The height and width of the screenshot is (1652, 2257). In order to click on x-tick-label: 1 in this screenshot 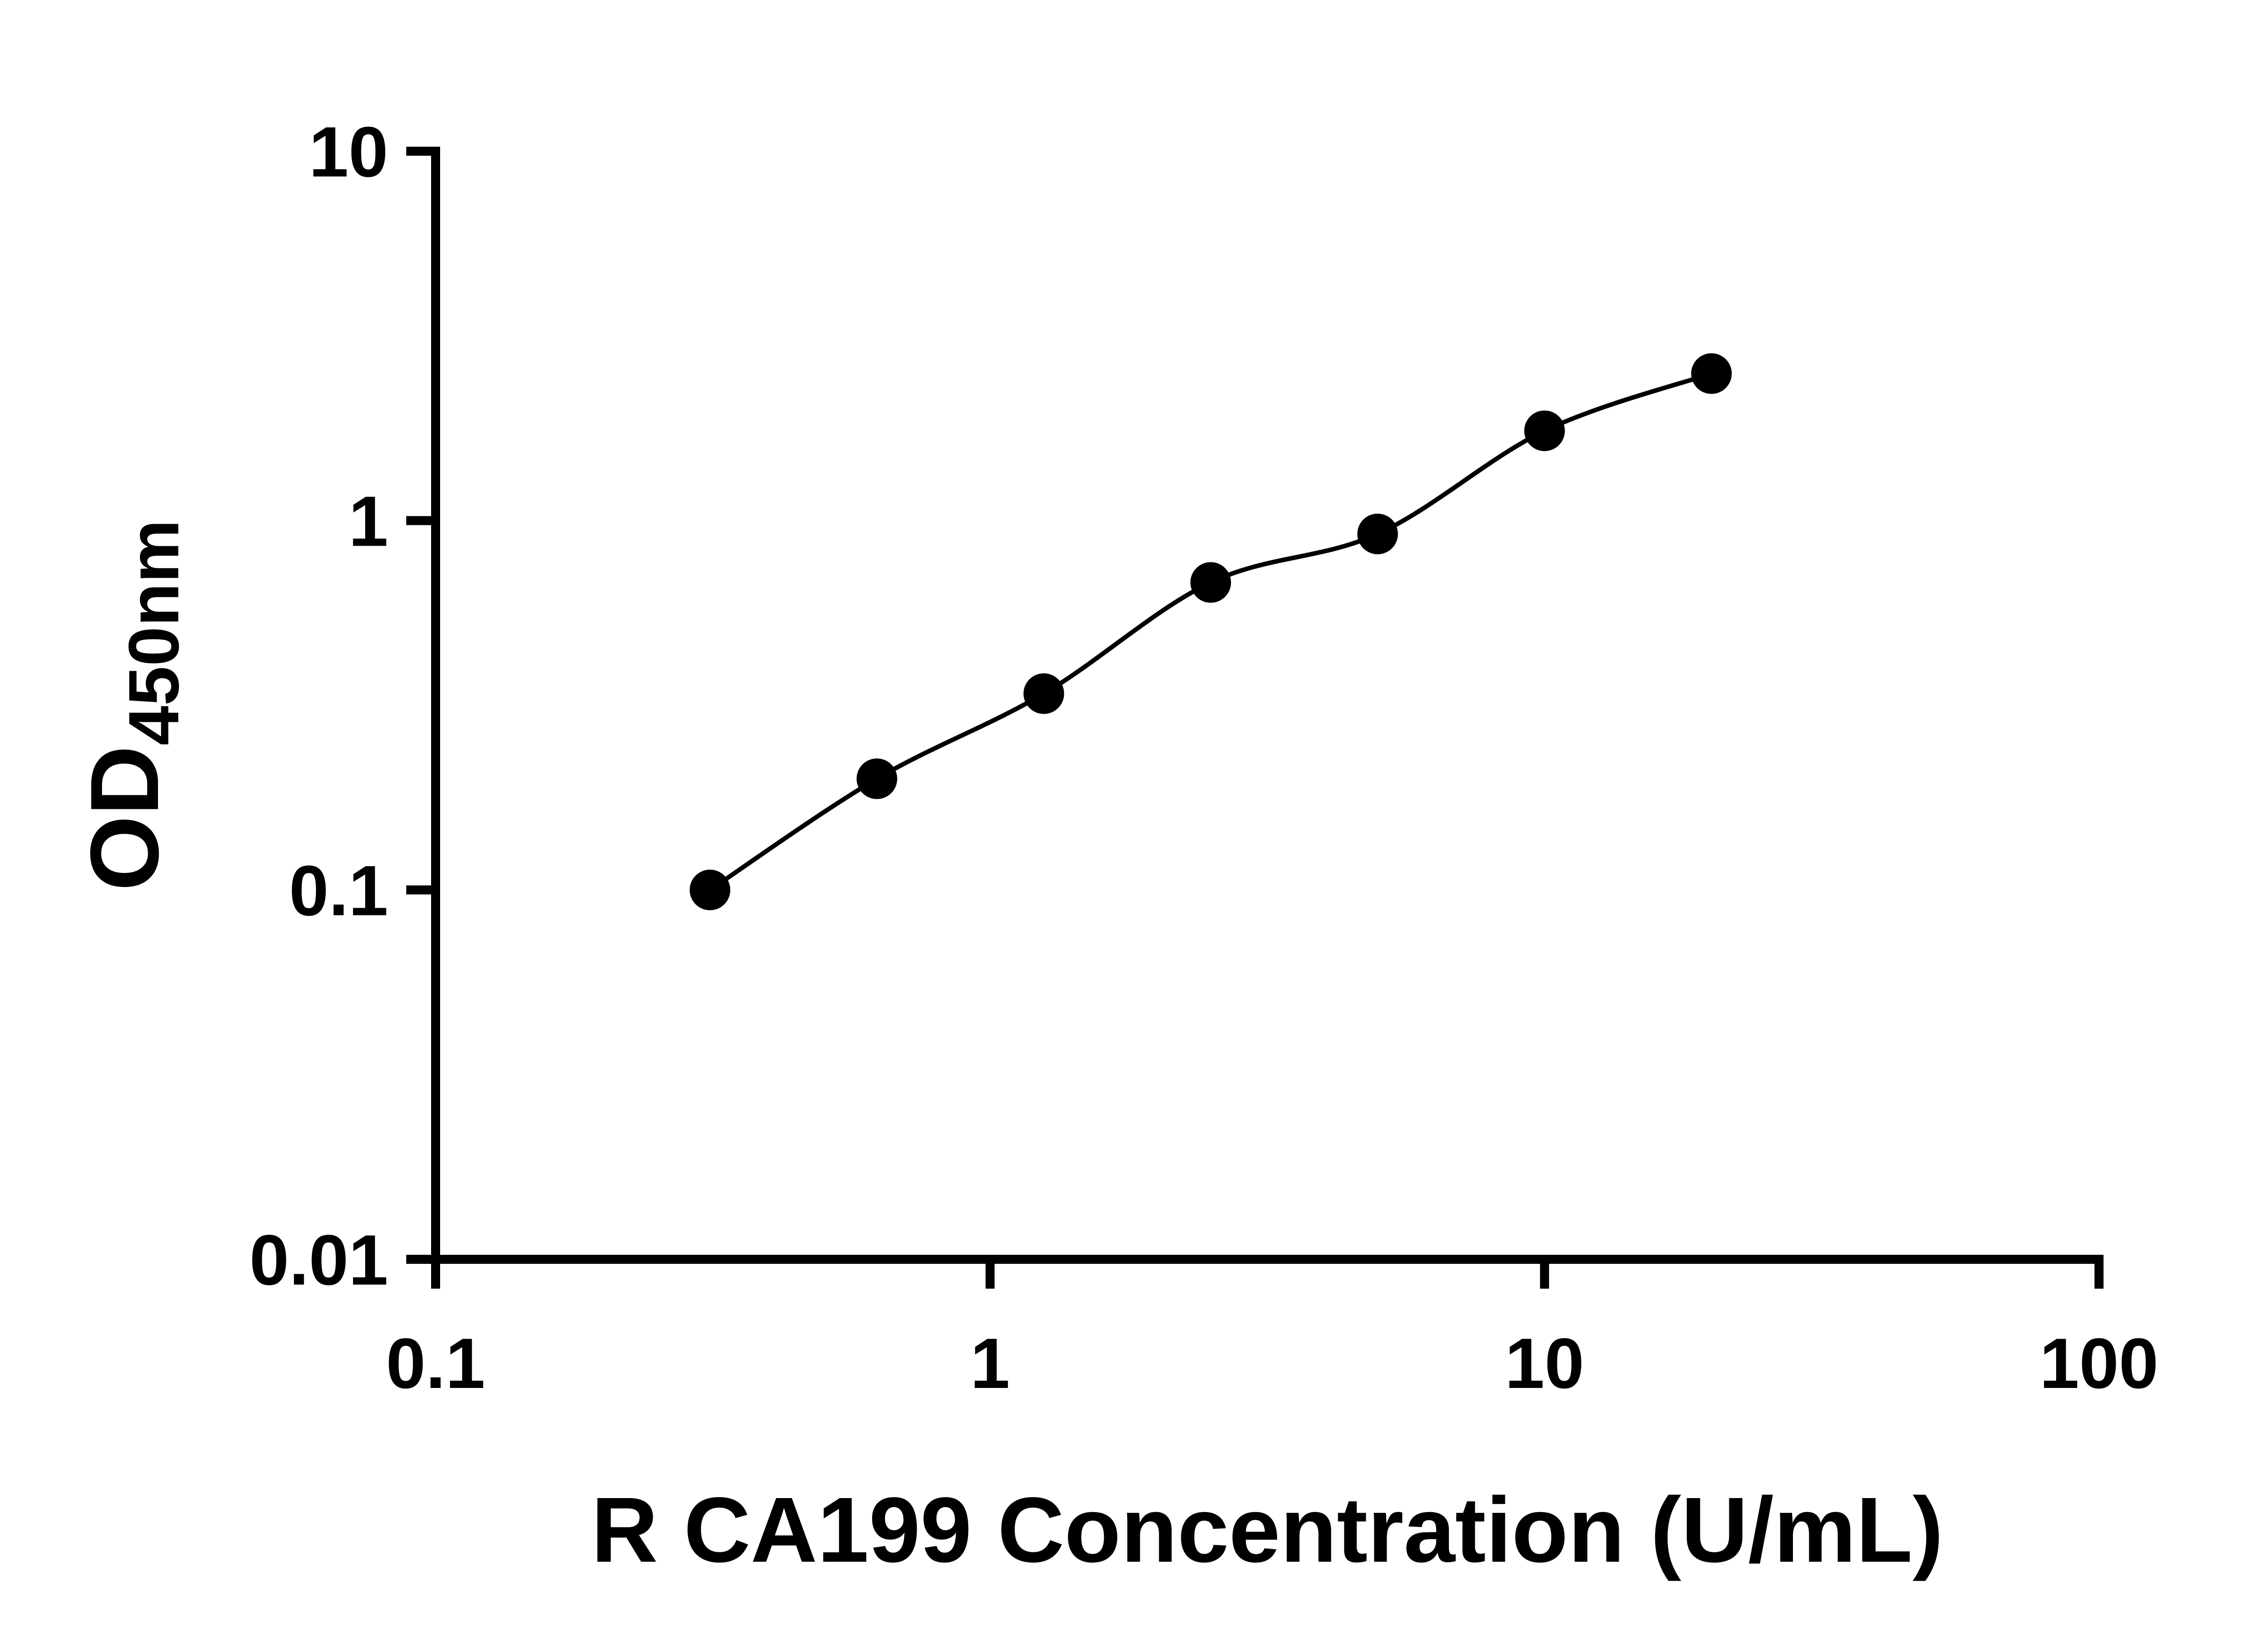, I will do `click(990, 1363)`.